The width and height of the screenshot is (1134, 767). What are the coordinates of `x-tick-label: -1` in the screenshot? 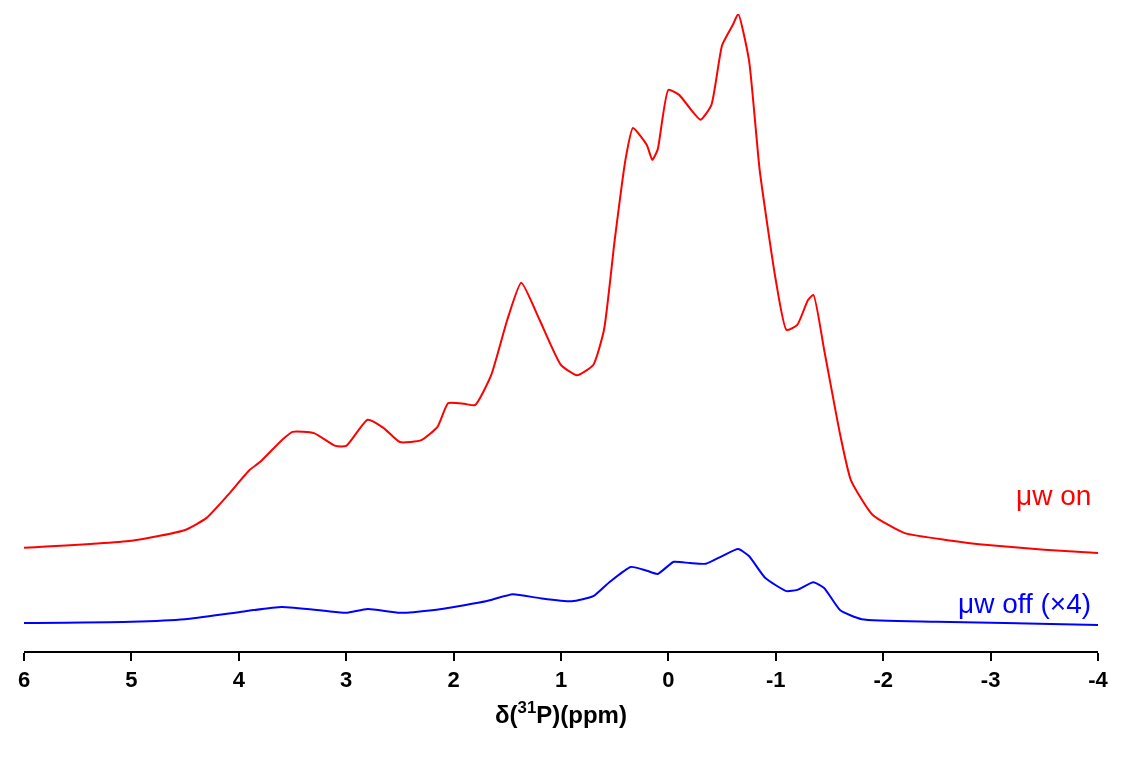 It's located at (776, 680).